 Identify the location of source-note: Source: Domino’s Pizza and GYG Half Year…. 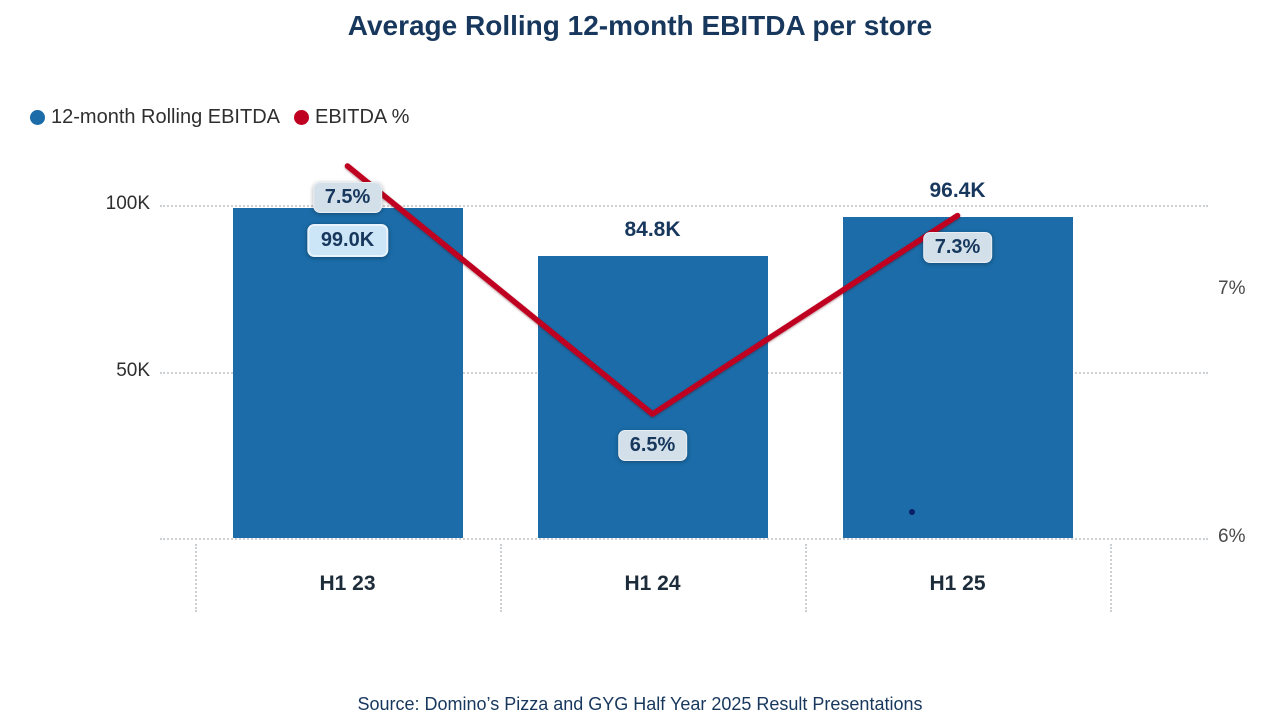
(640, 704).